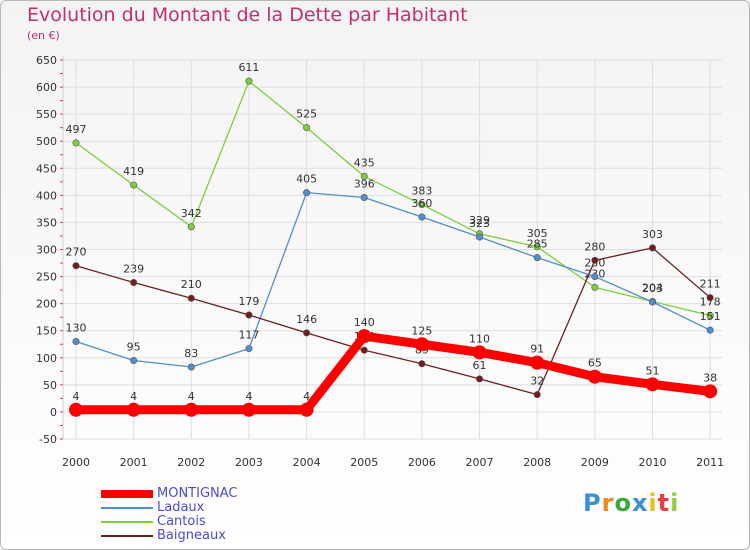 This screenshot has width=750, height=550. What do you see at coordinates (364, 322) in the screenshot?
I see `data-label: 140` at bounding box center [364, 322].